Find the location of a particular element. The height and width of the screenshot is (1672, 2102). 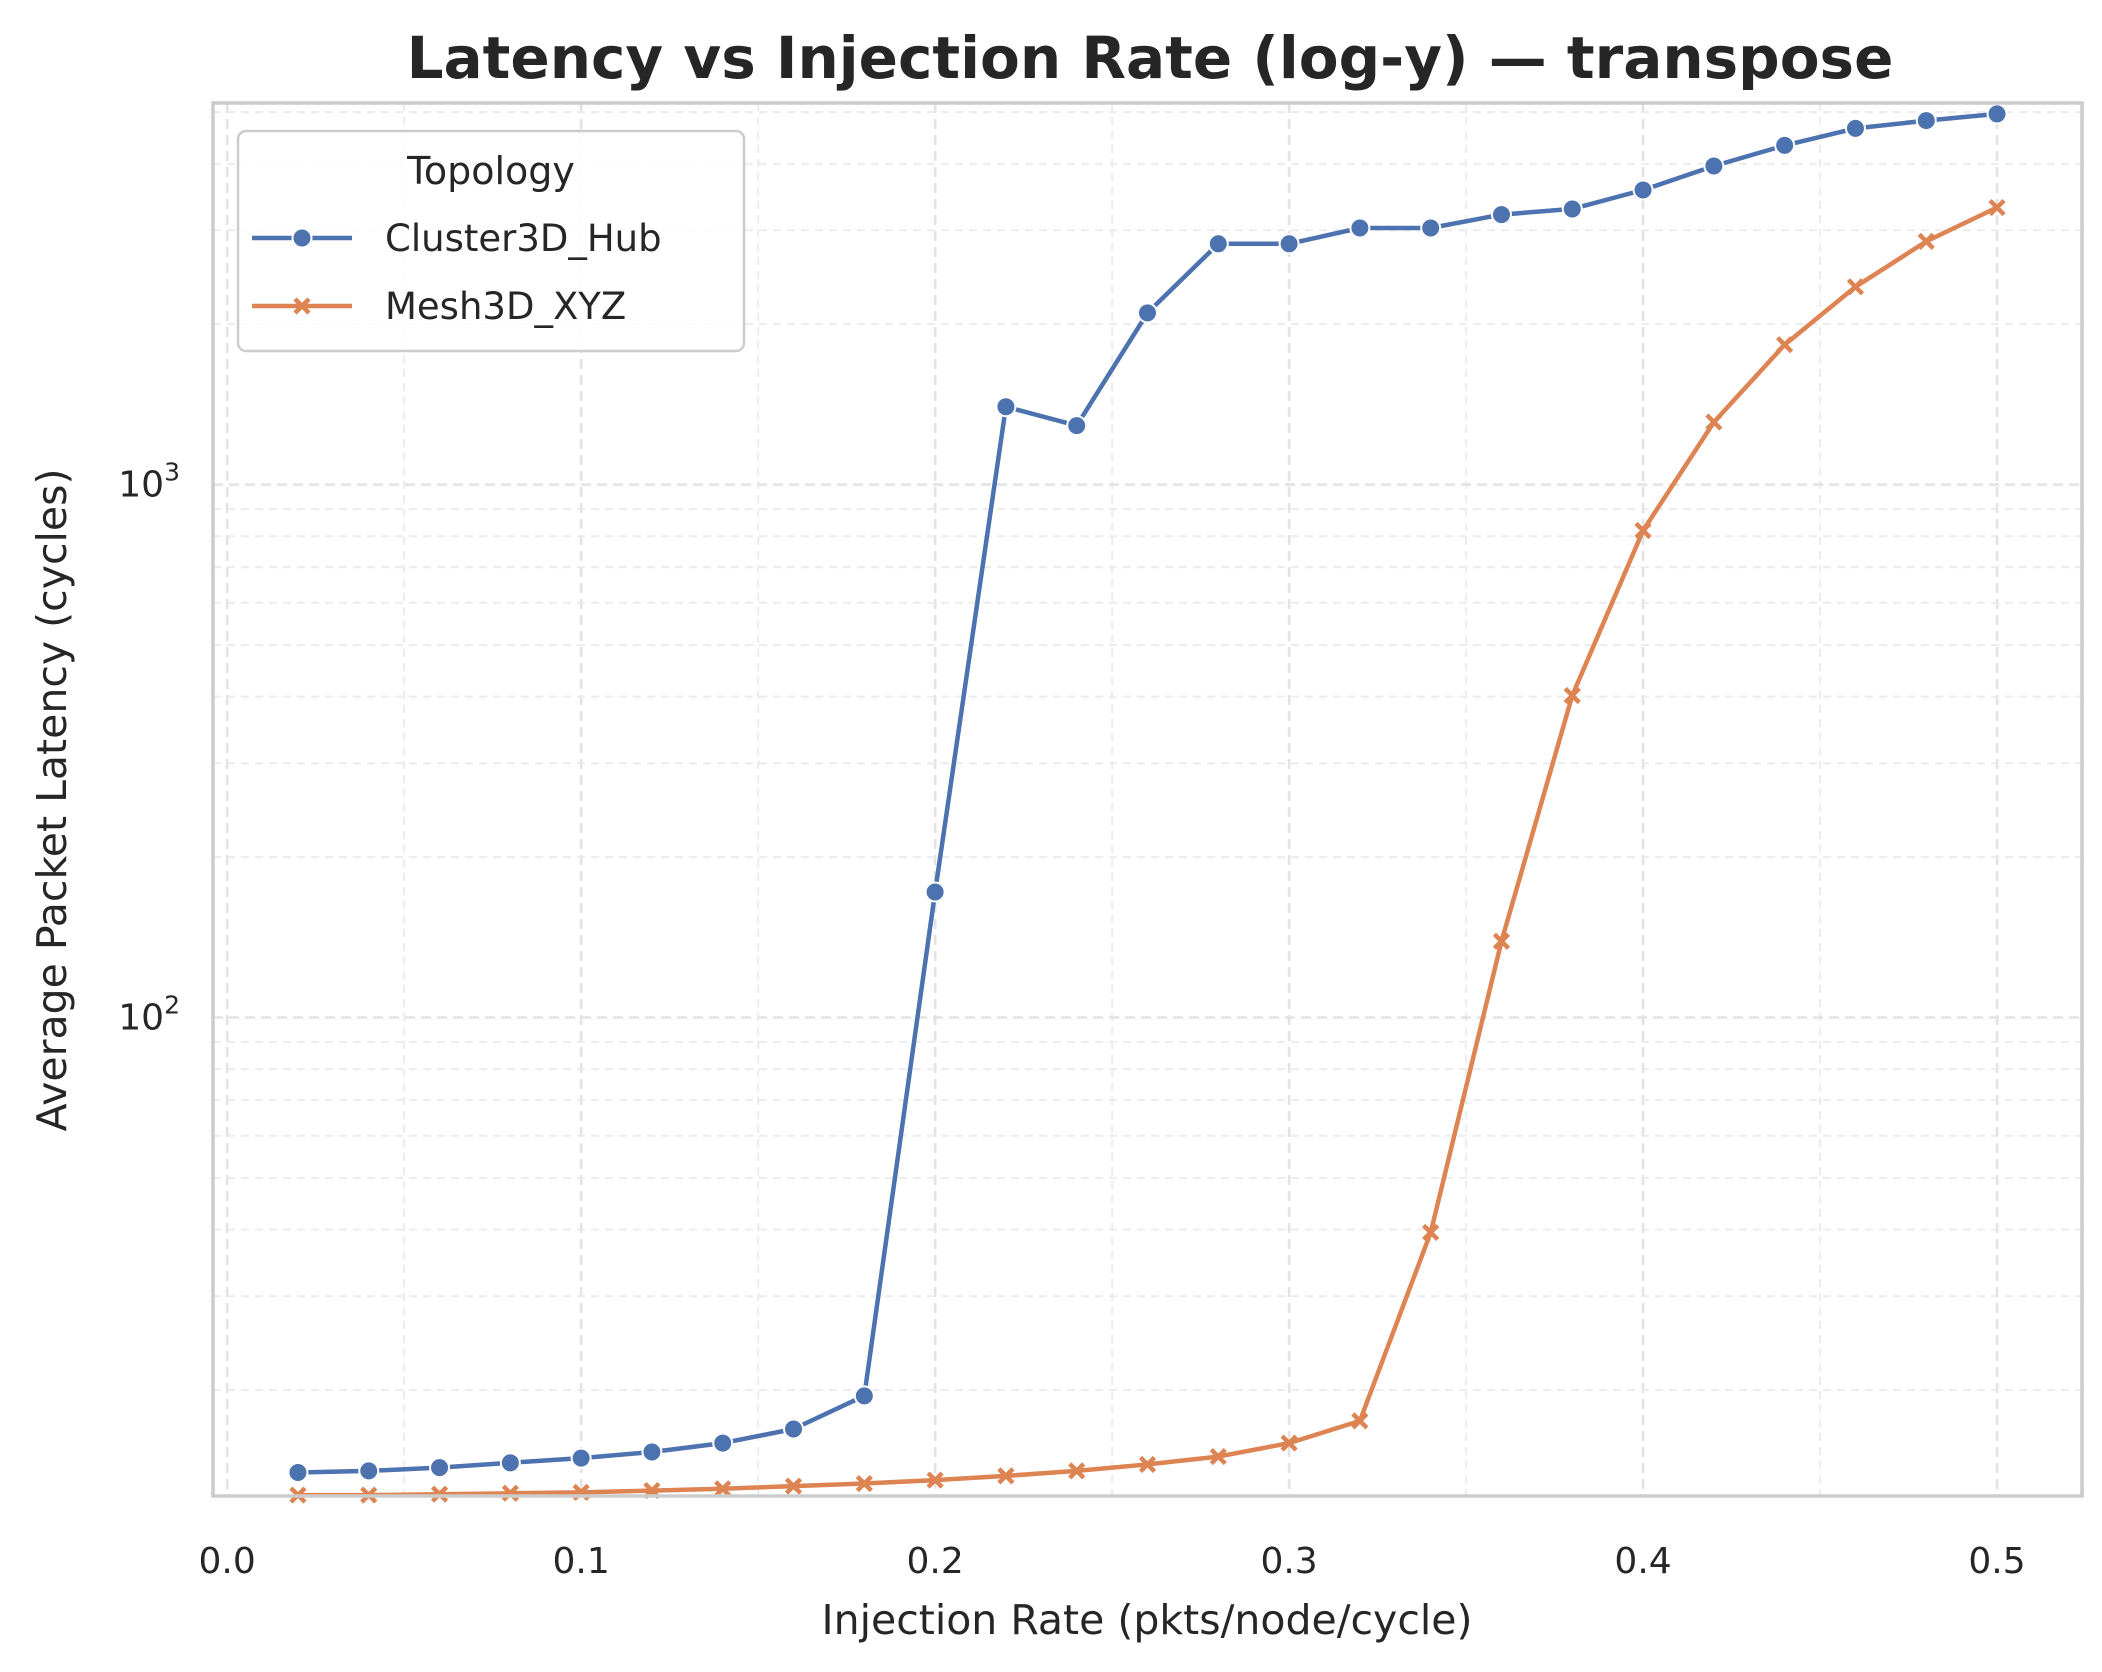

legend-marker-mesh3d-xyz is located at coordinates (302, 306).